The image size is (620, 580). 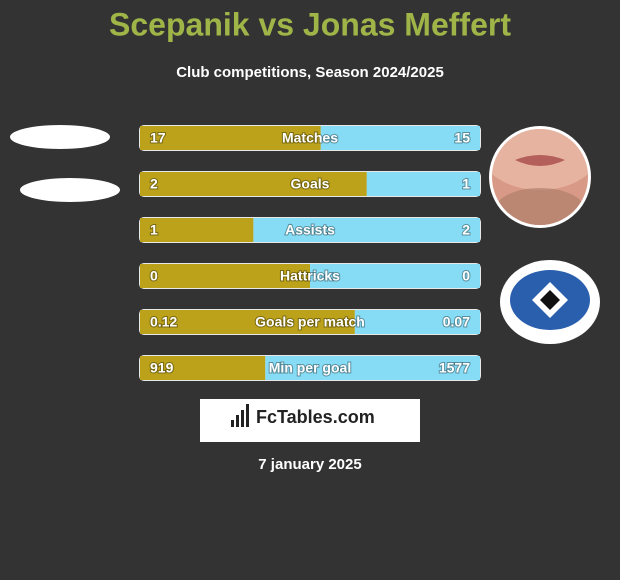 I want to click on title: Scepanik vs Jonas Meffert, so click(x=310, y=24).